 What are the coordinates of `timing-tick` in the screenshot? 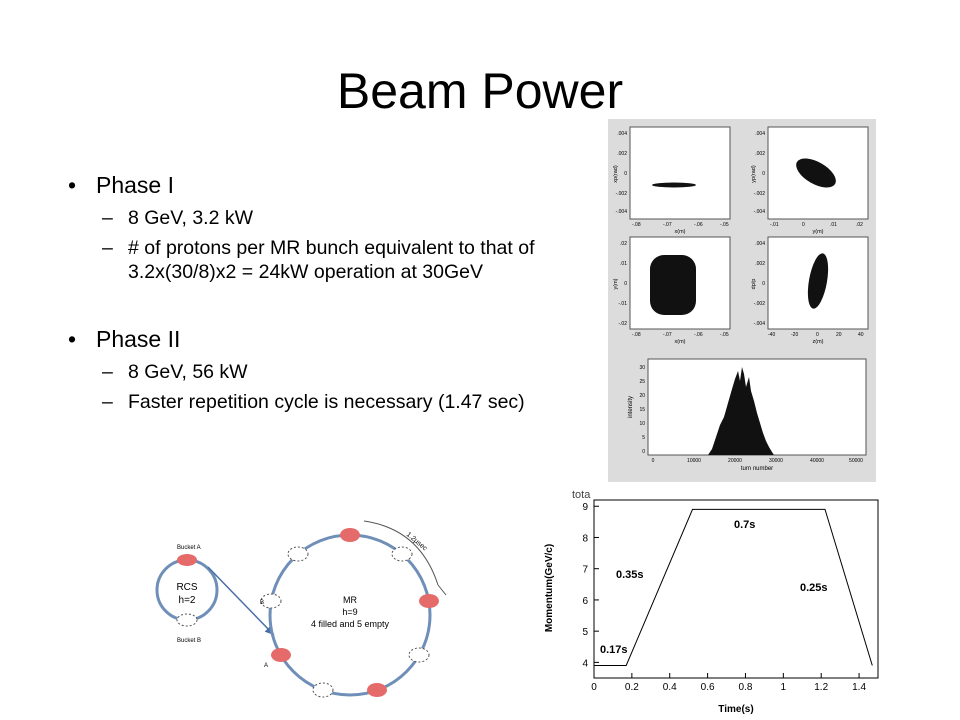 It's located at (442, 590).